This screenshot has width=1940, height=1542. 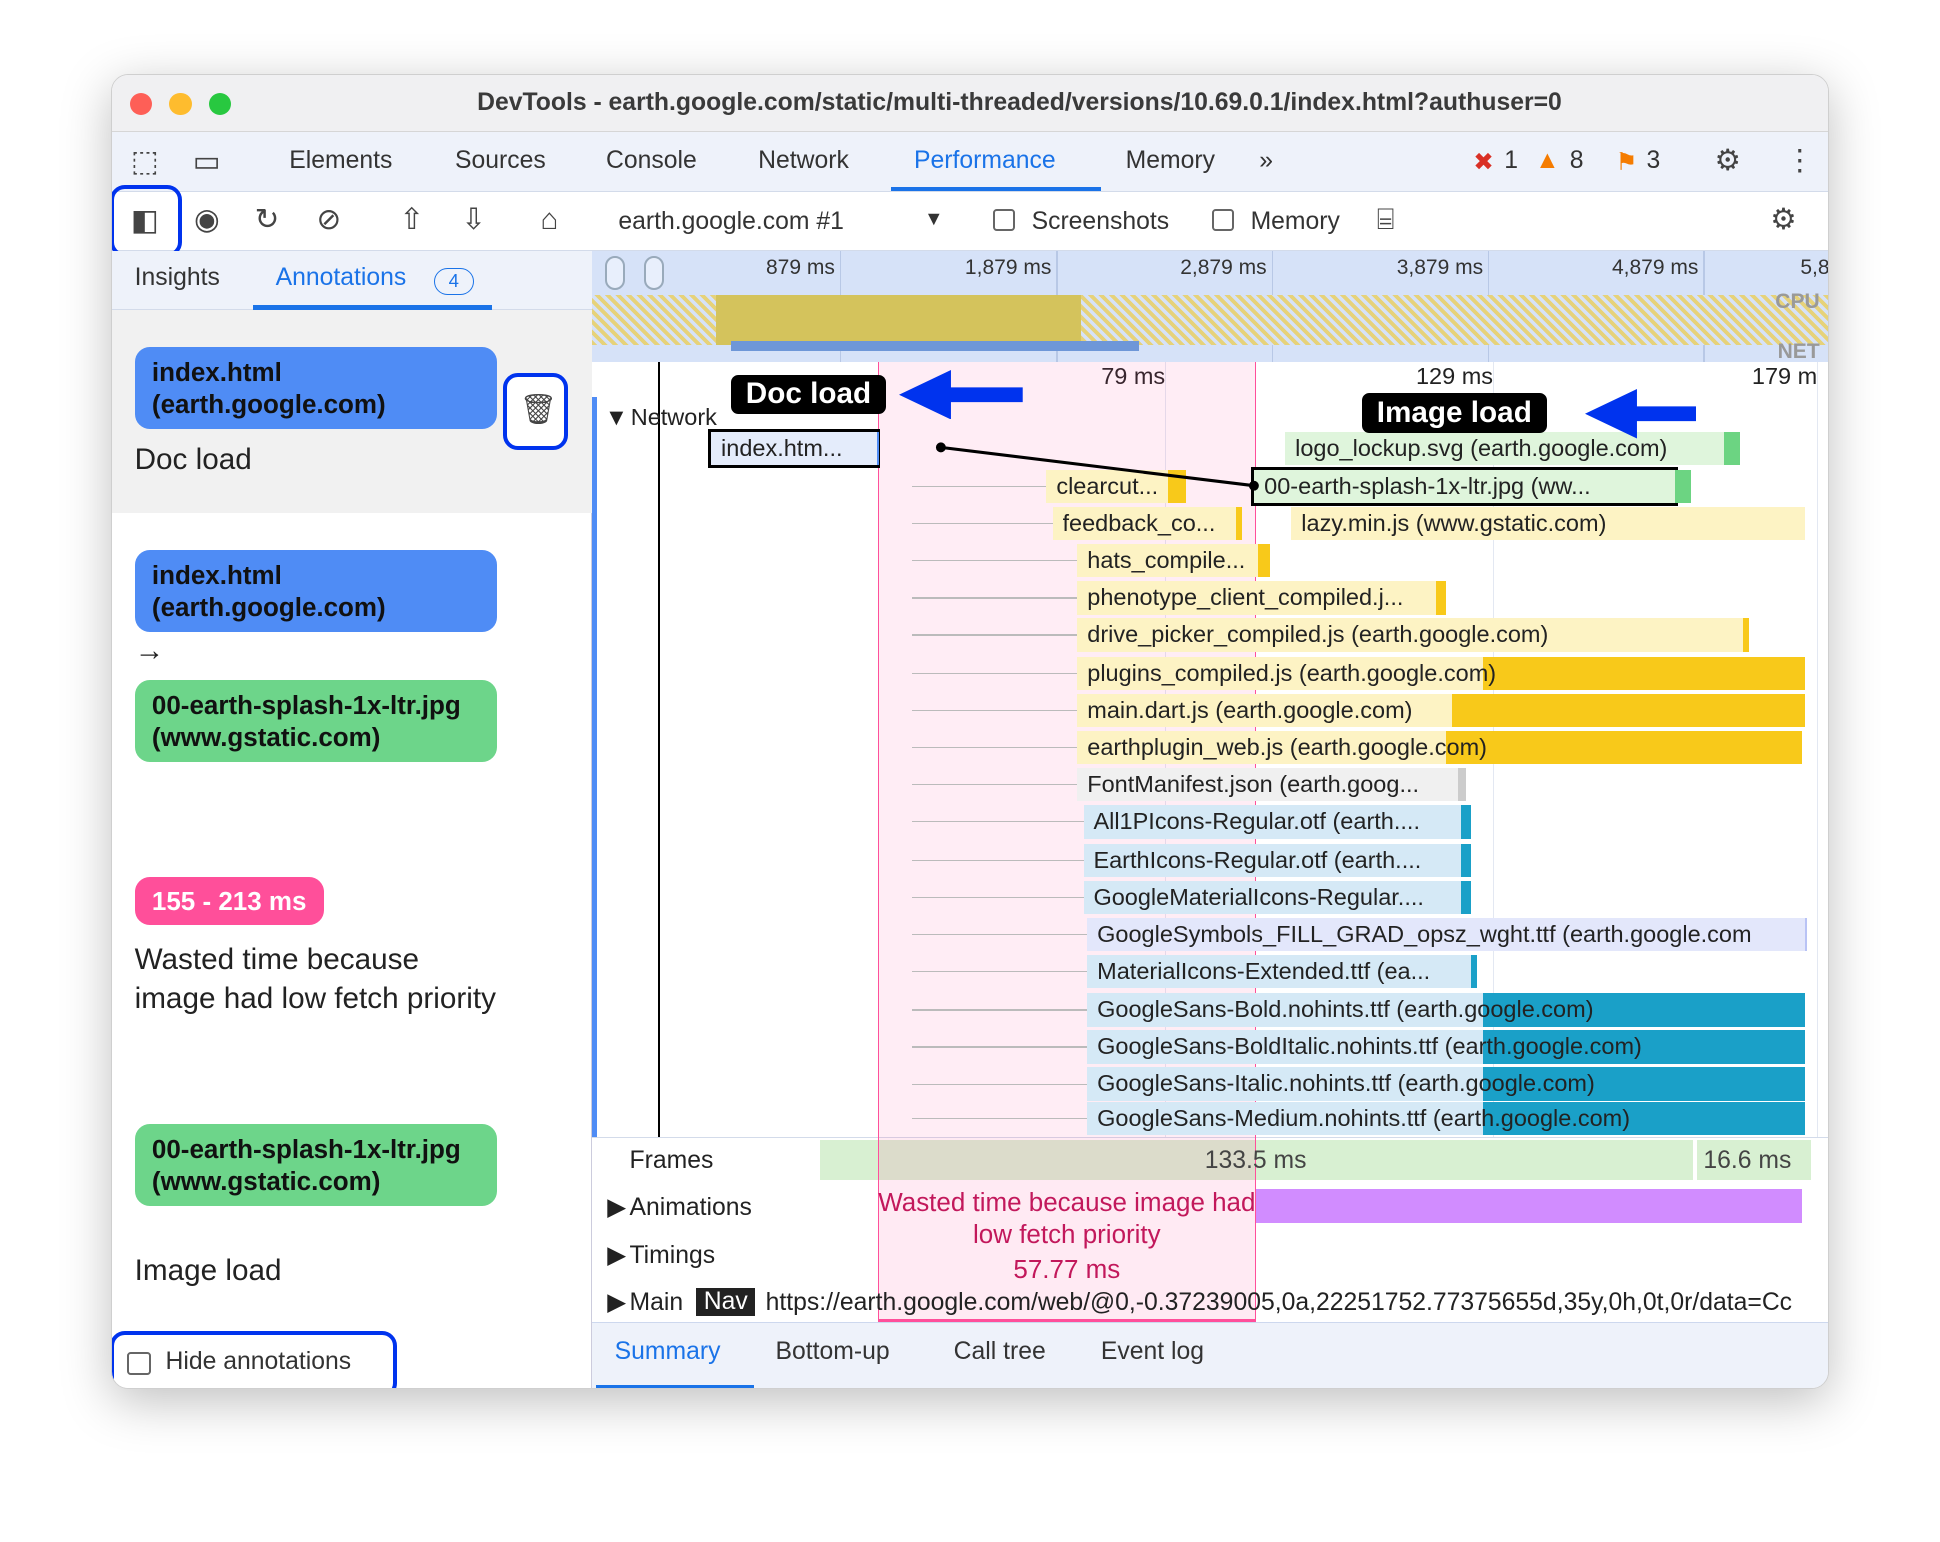 I want to click on error-count: 1, so click(x=1511, y=160).